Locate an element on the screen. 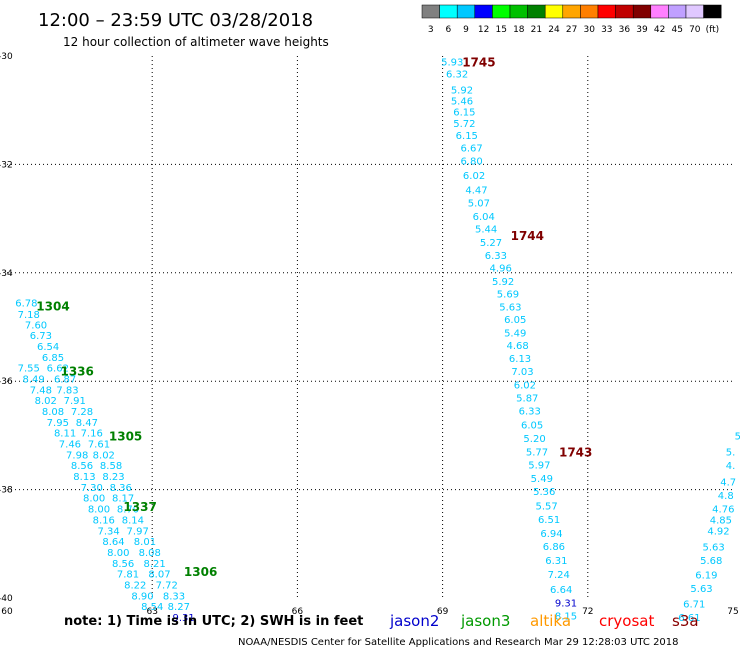 This screenshot has height=650, width=740. swh-value: 7.91 is located at coordinates (75, 401).